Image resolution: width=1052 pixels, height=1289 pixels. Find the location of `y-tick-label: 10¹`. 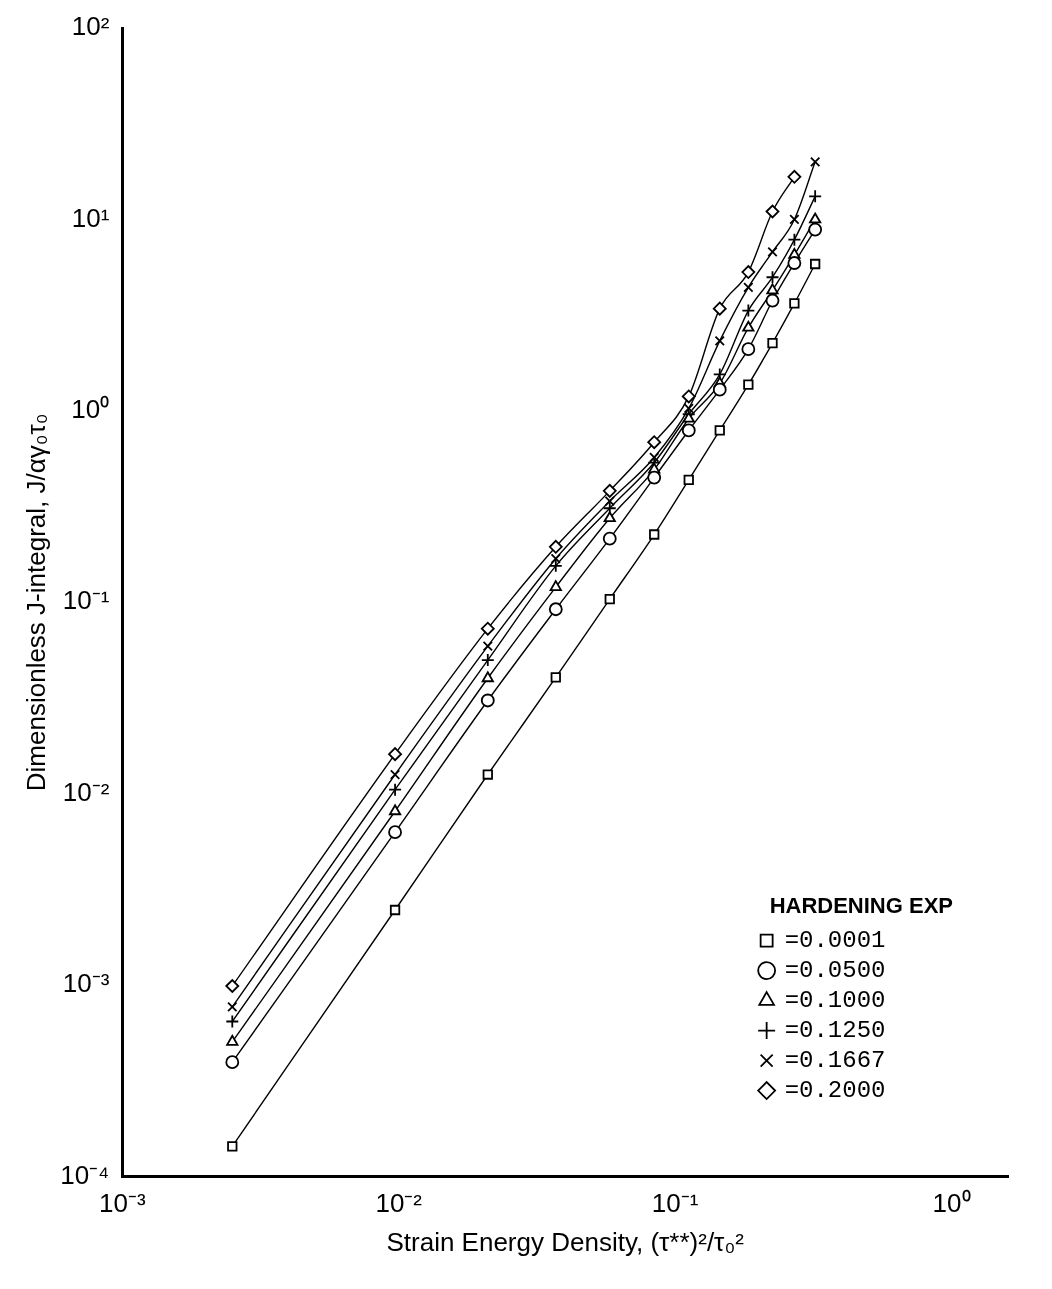

y-tick-label: 10¹ is located at coordinates (90, 217).